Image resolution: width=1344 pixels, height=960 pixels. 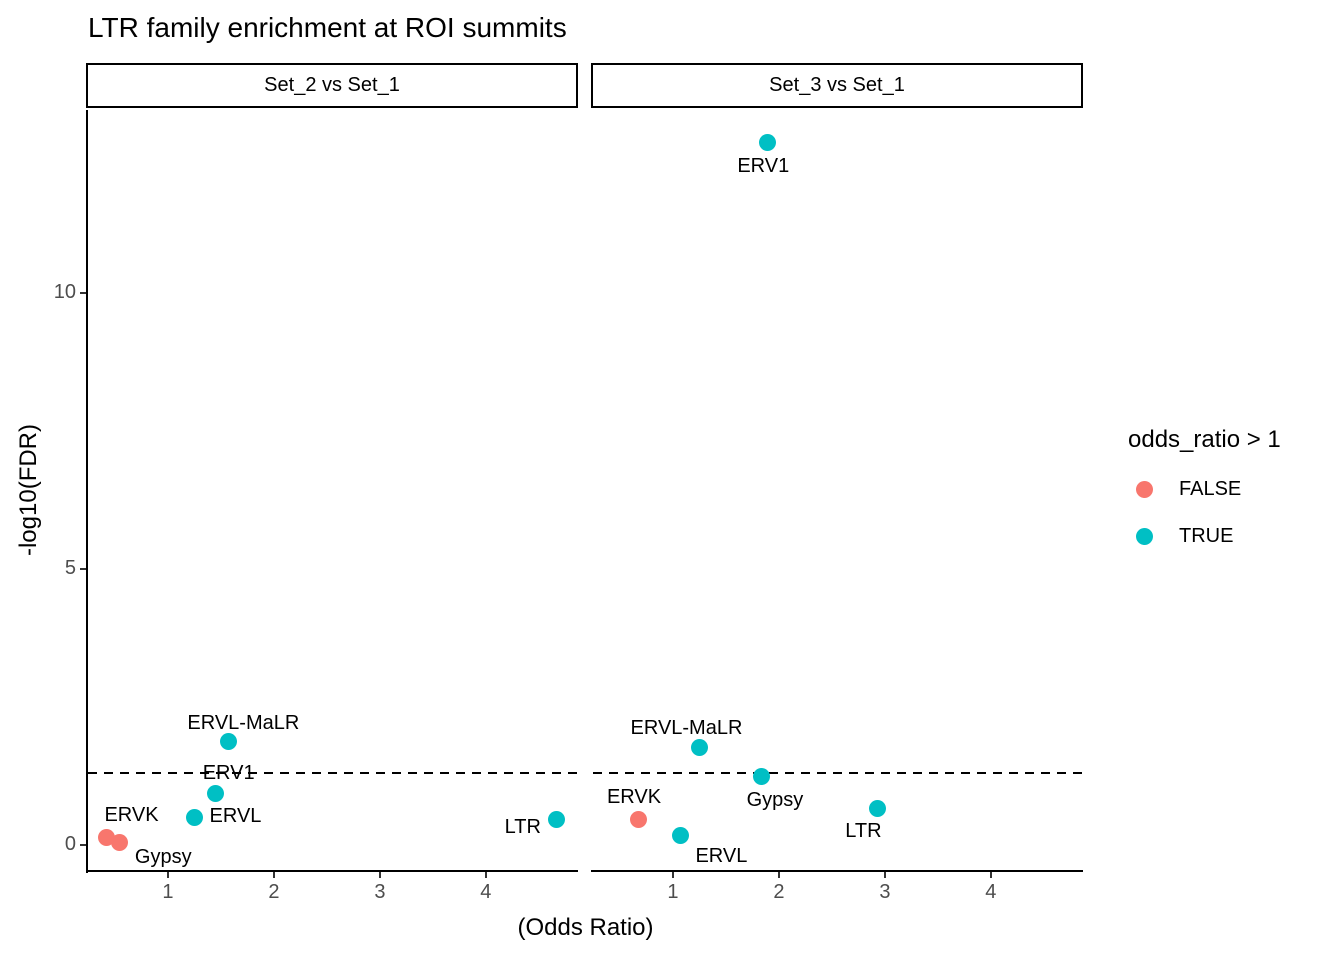 I want to click on facet-strip-set3-vs-set1: Set_3 vs Set_1, so click(x=837, y=85).